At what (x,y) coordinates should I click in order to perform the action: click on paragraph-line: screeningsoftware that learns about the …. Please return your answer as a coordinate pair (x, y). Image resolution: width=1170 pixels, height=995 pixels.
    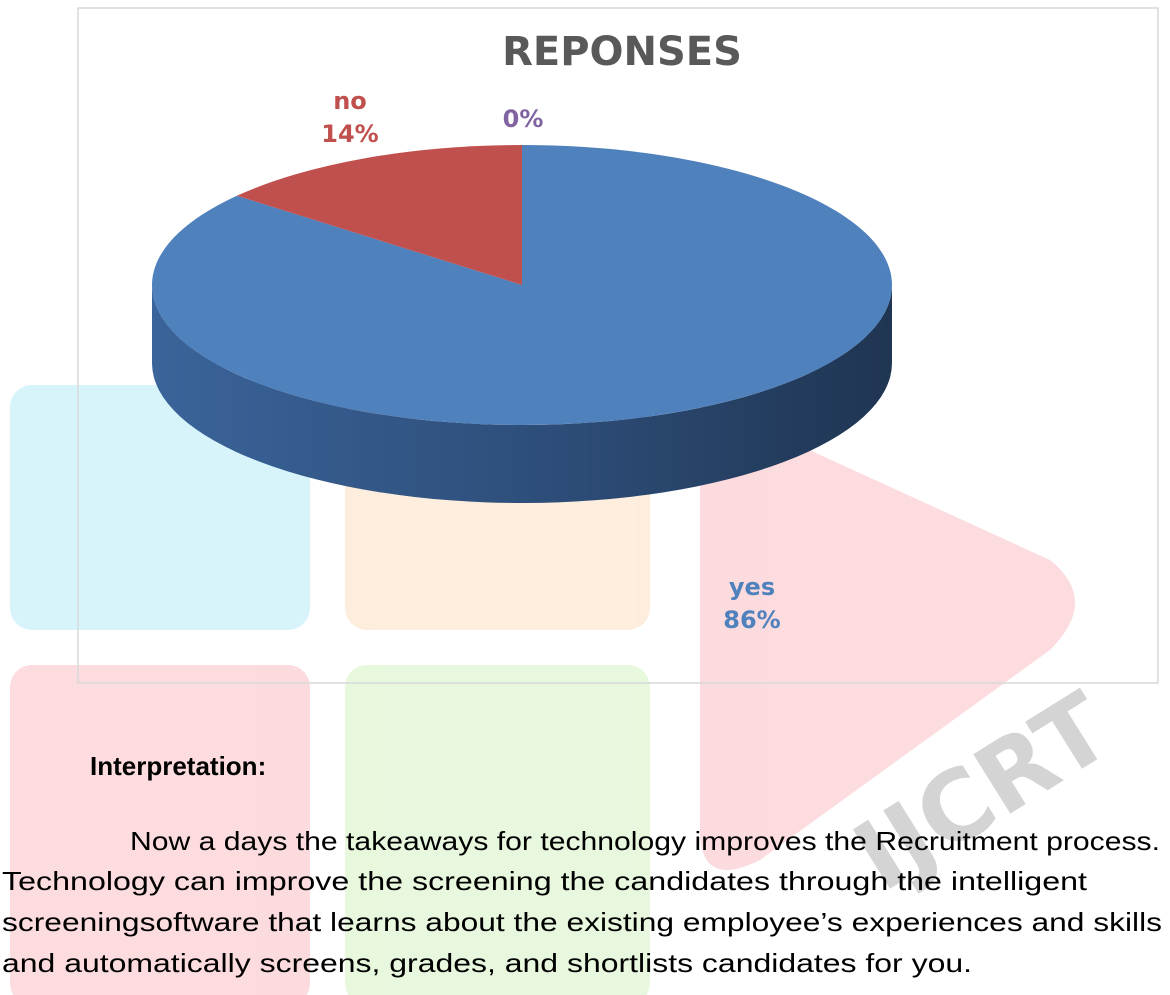
    Looking at the image, I should click on (582, 922).